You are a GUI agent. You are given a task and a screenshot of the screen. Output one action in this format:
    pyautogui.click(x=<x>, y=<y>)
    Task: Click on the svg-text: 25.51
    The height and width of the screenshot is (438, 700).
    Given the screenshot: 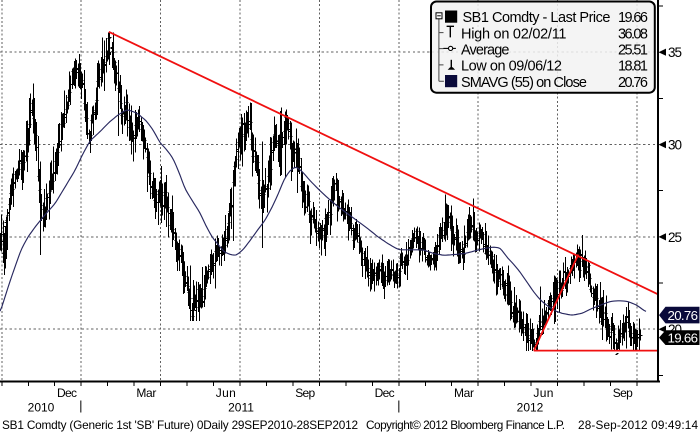 What is the action you would take?
    pyautogui.click(x=633, y=50)
    